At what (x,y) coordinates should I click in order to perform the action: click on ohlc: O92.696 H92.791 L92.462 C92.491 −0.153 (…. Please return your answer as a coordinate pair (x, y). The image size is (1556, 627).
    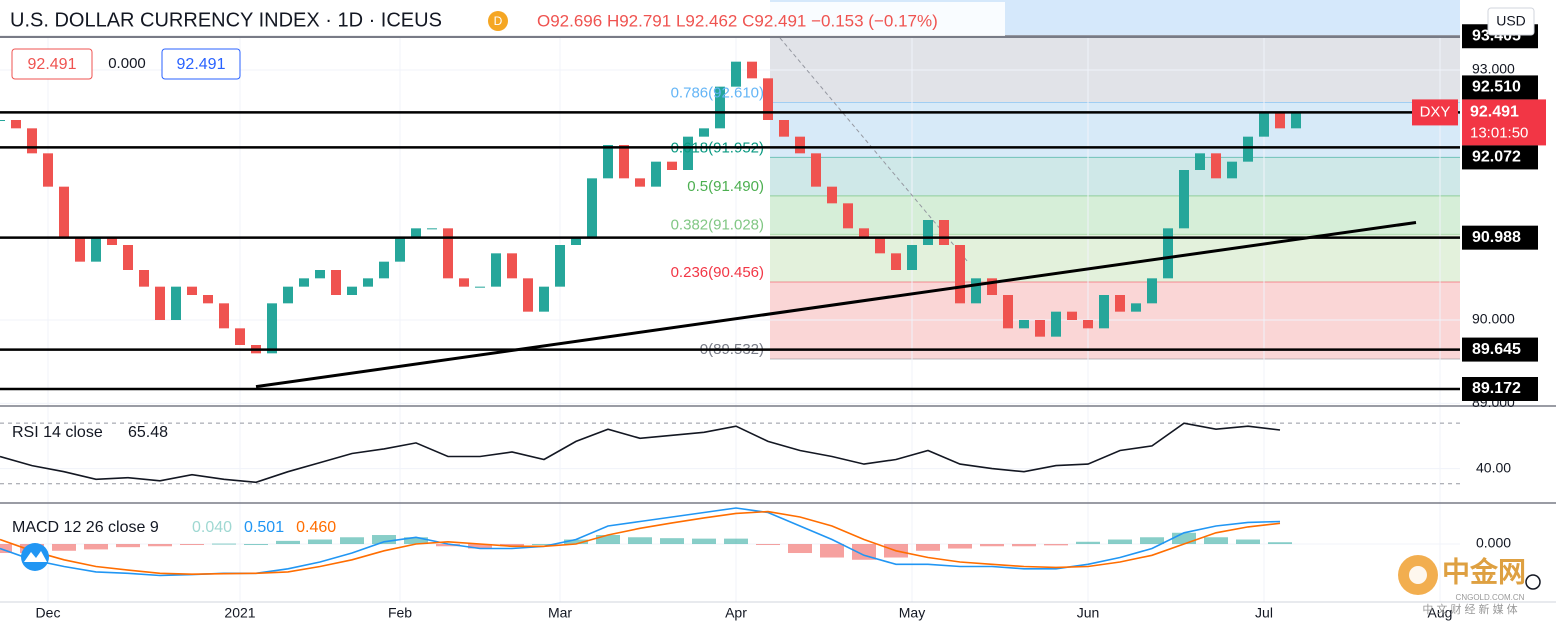
    Looking at the image, I should click on (737, 20).